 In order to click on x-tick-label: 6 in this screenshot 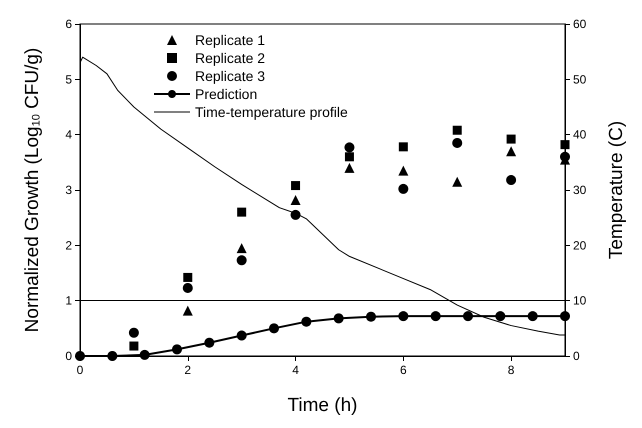, I will do `click(403, 370)`.